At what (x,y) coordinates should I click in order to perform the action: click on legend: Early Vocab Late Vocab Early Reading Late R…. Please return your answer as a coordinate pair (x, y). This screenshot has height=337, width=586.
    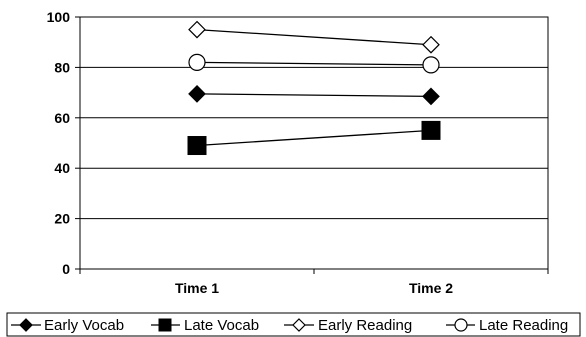
    Looking at the image, I should click on (293, 324).